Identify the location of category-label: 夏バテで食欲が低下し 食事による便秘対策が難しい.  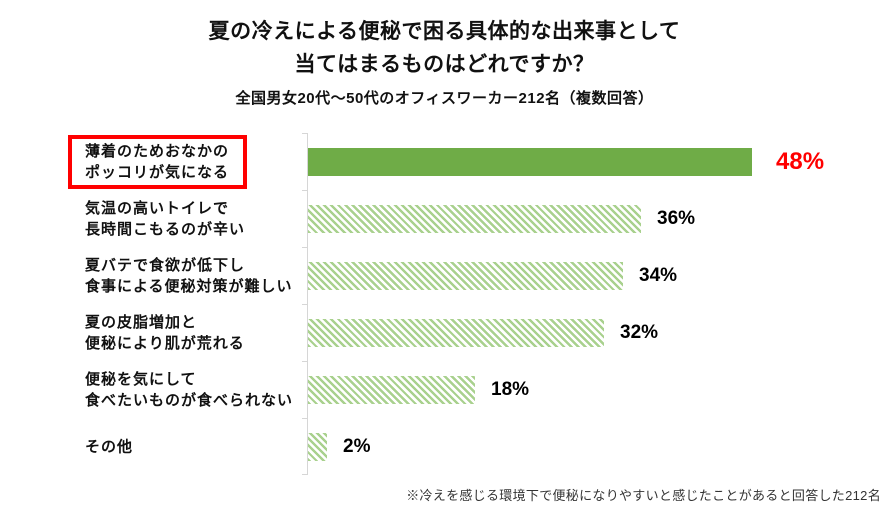
(189, 275).